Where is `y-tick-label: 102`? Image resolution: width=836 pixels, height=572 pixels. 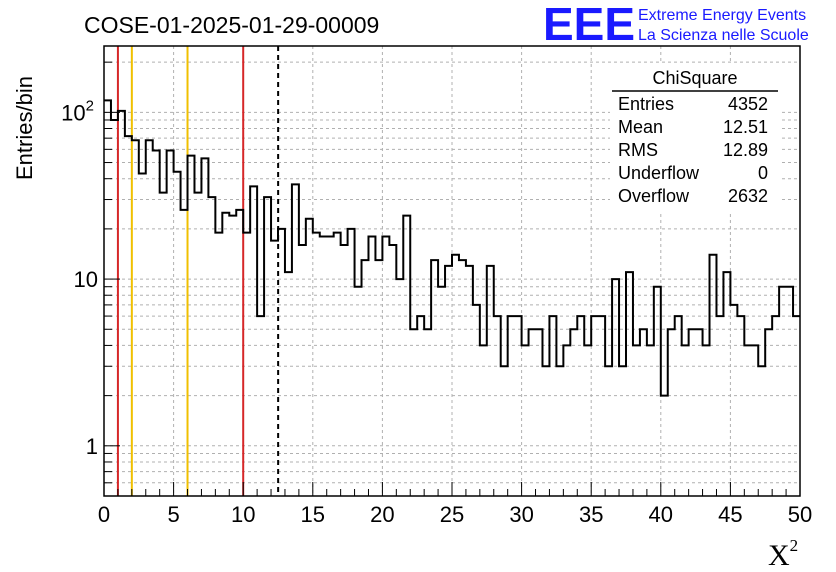 y-tick-label: 102 is located at coordinates (77, 111).